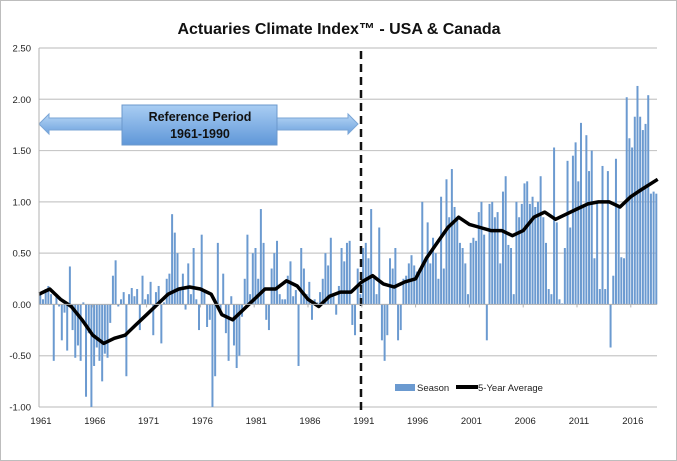  I want to click on reference-period-label: Reference Period, so click(200, 117).